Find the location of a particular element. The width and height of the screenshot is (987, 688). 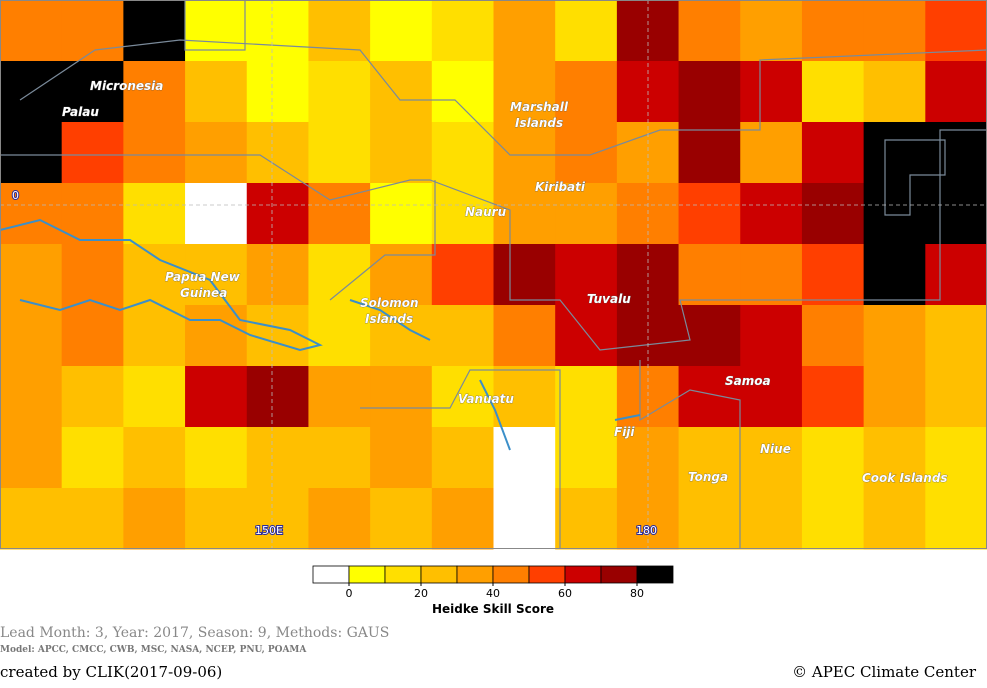

created: created by CLIK(2017-09-06) is located at coordinates (111, 672).